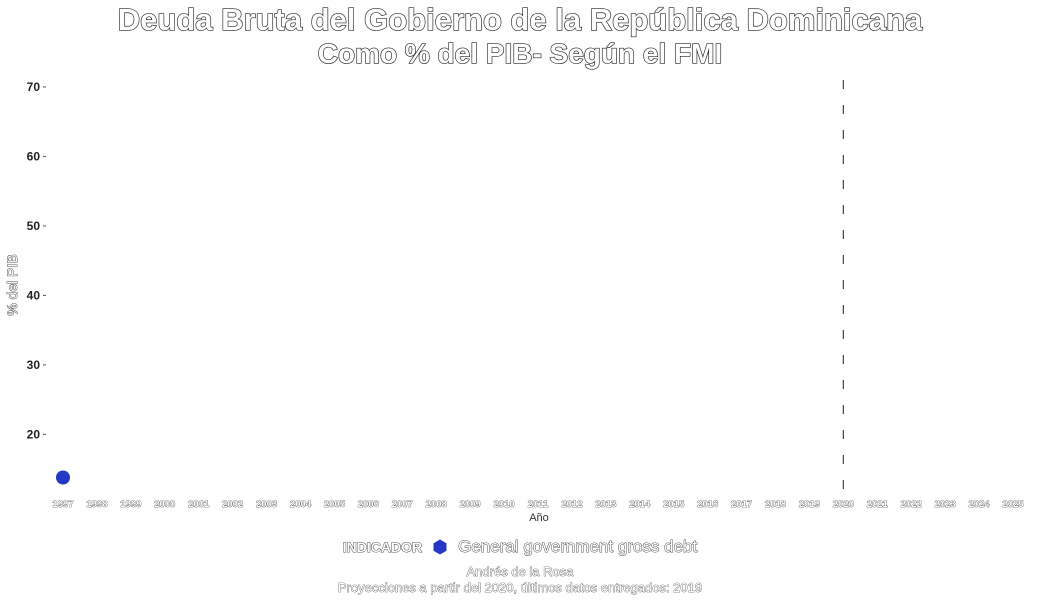 The image size is (1040, 600). I want to click on x-tick-label: 2025, so click(1013, 504).